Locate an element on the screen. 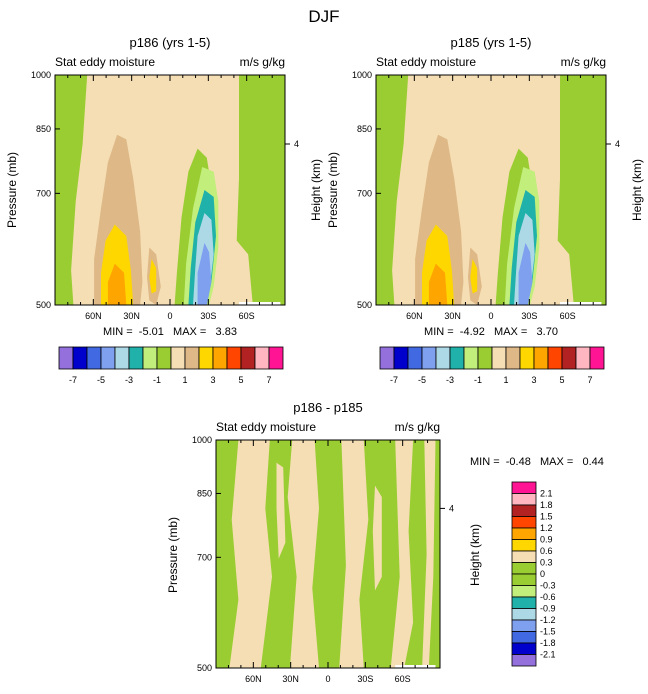  panel-title: p186 - p185 is located at coordinates (327, 407).